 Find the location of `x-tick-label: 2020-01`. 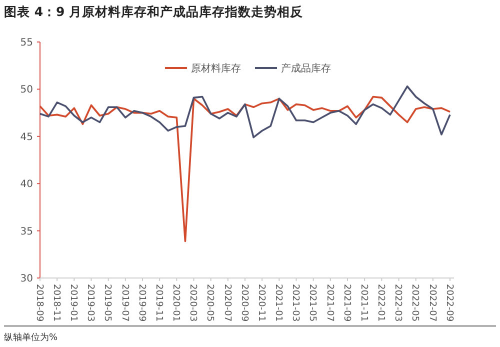

x-tick-label: 2020-01 is located at coordinates (175, 303).